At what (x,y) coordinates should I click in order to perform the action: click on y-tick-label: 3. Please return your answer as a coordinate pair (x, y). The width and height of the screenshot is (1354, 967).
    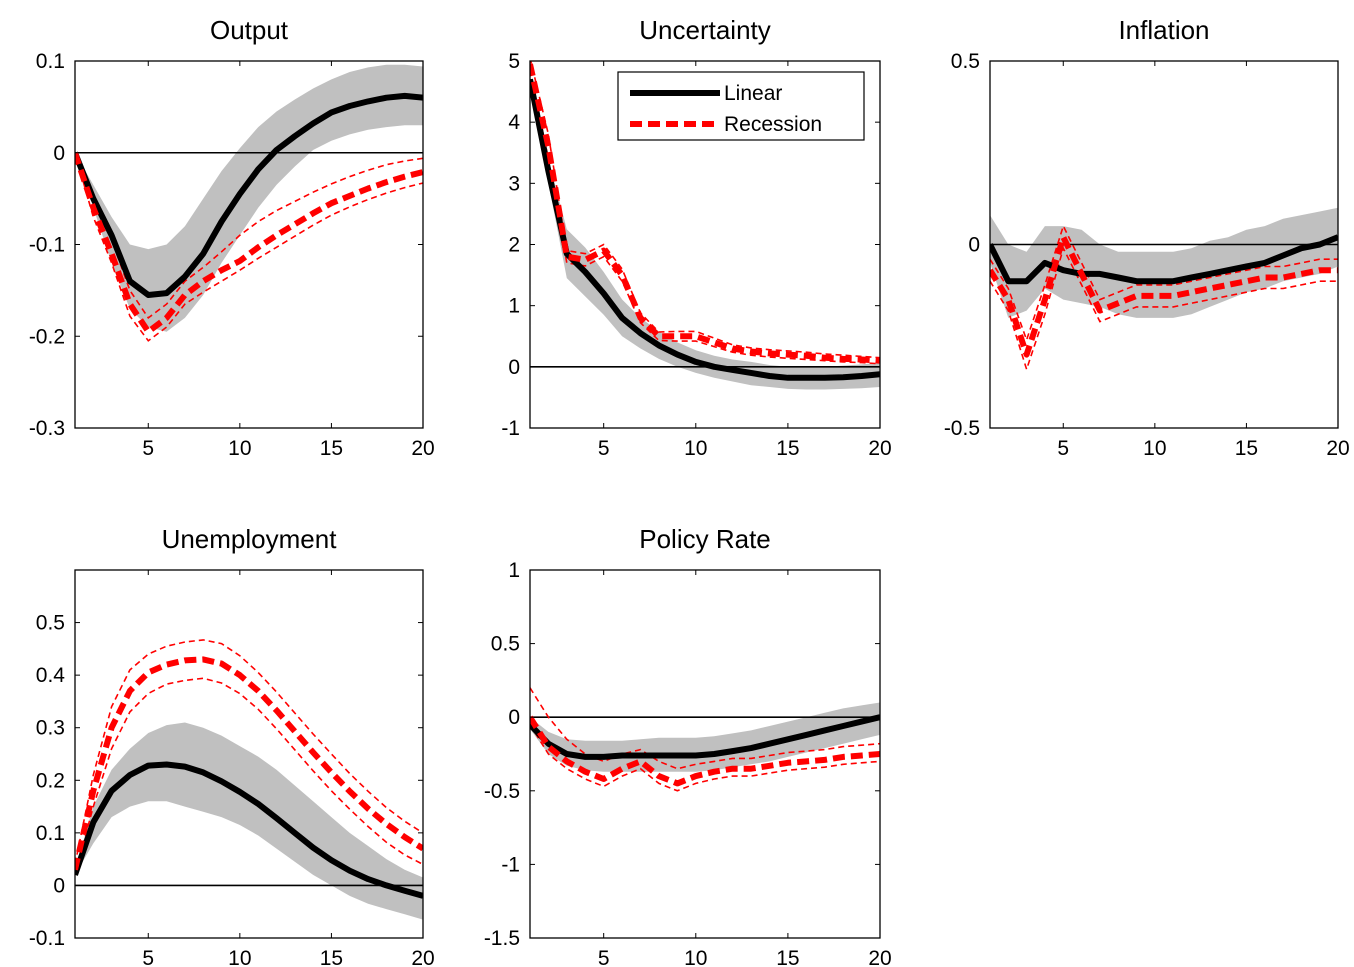
    Looking at the image, I should click on (514, 183).